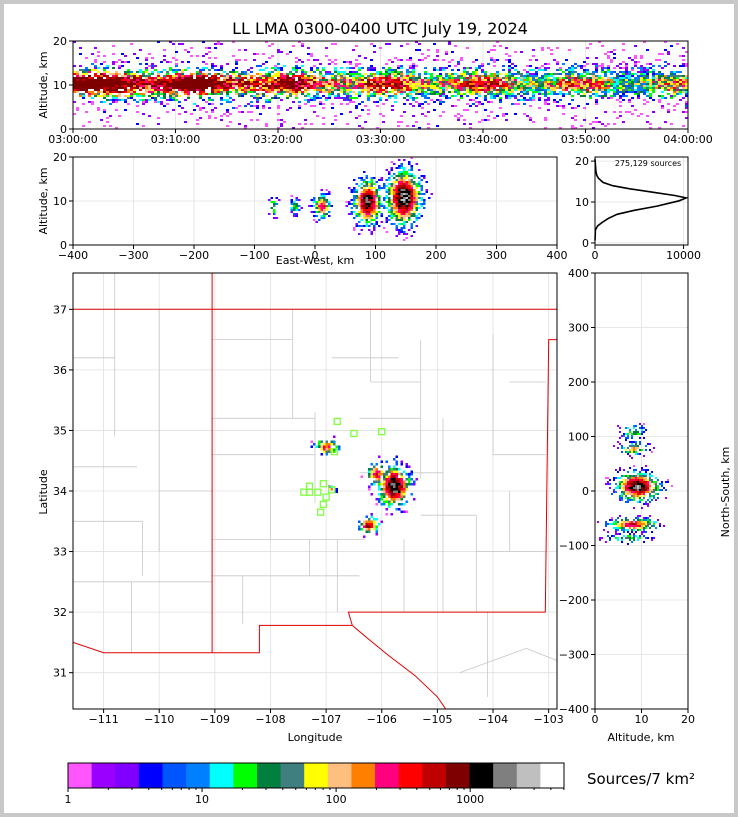  I want to click on ns-ytick-label-1: −300, so click(574, 655).